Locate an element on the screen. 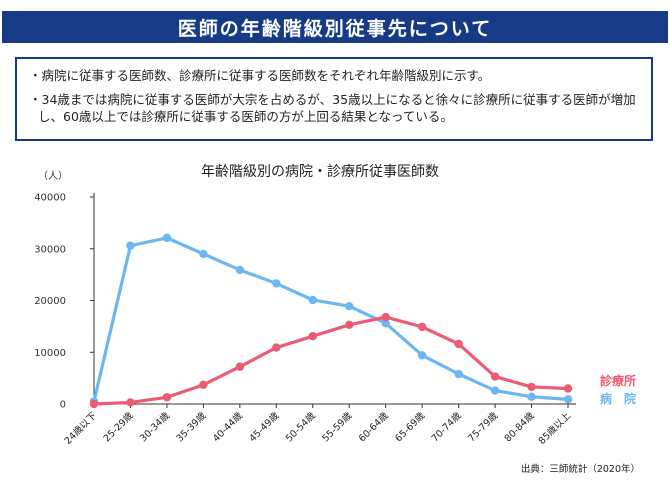  y-axis-ticks: 0 10000 20000 30000 40000 is located at coordinates (64, 302).